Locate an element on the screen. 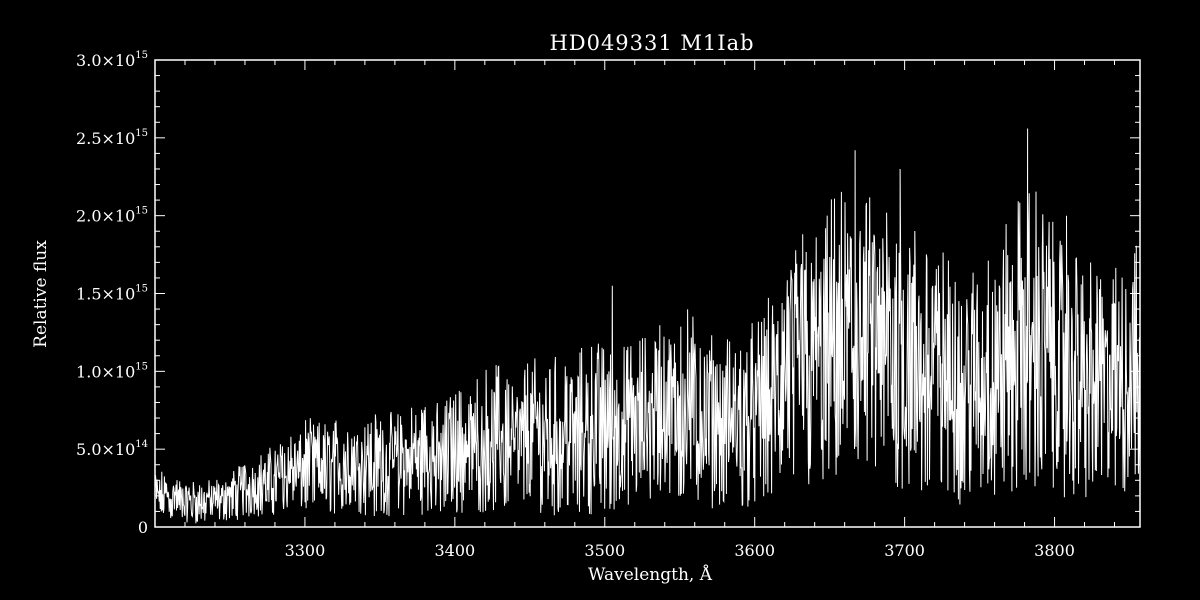 Image resolution: width=1200 pixels, height=600 pixels. y-tick-label: 2.5×10¹⁵ is located at coordinates (112, 138).